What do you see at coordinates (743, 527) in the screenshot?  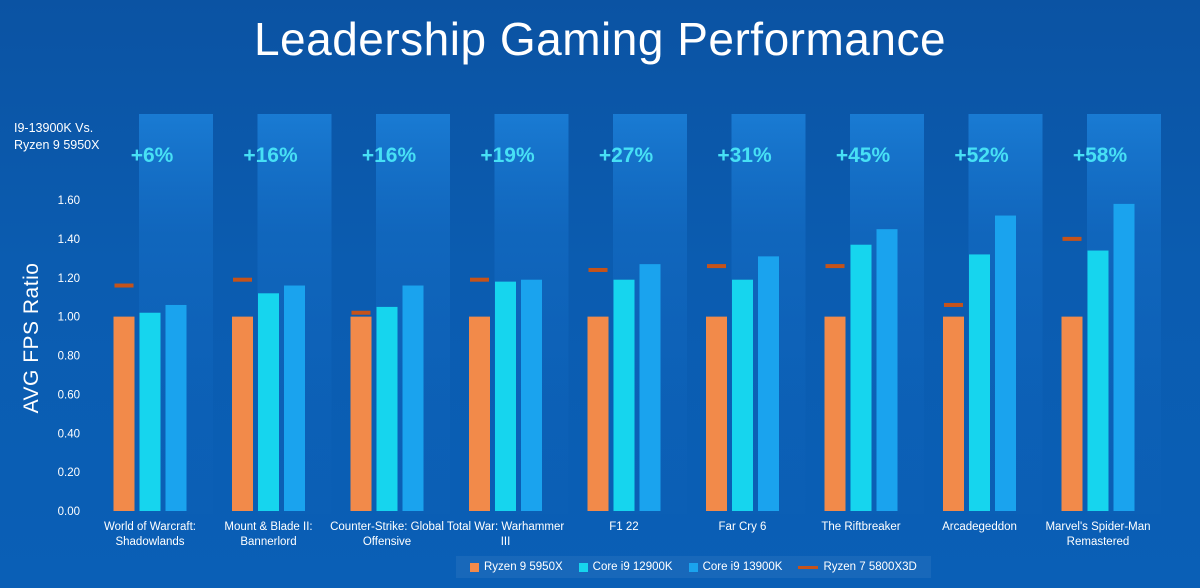 I see `x-tick-label: Far Cry 6` at bounding box center [743, 527].